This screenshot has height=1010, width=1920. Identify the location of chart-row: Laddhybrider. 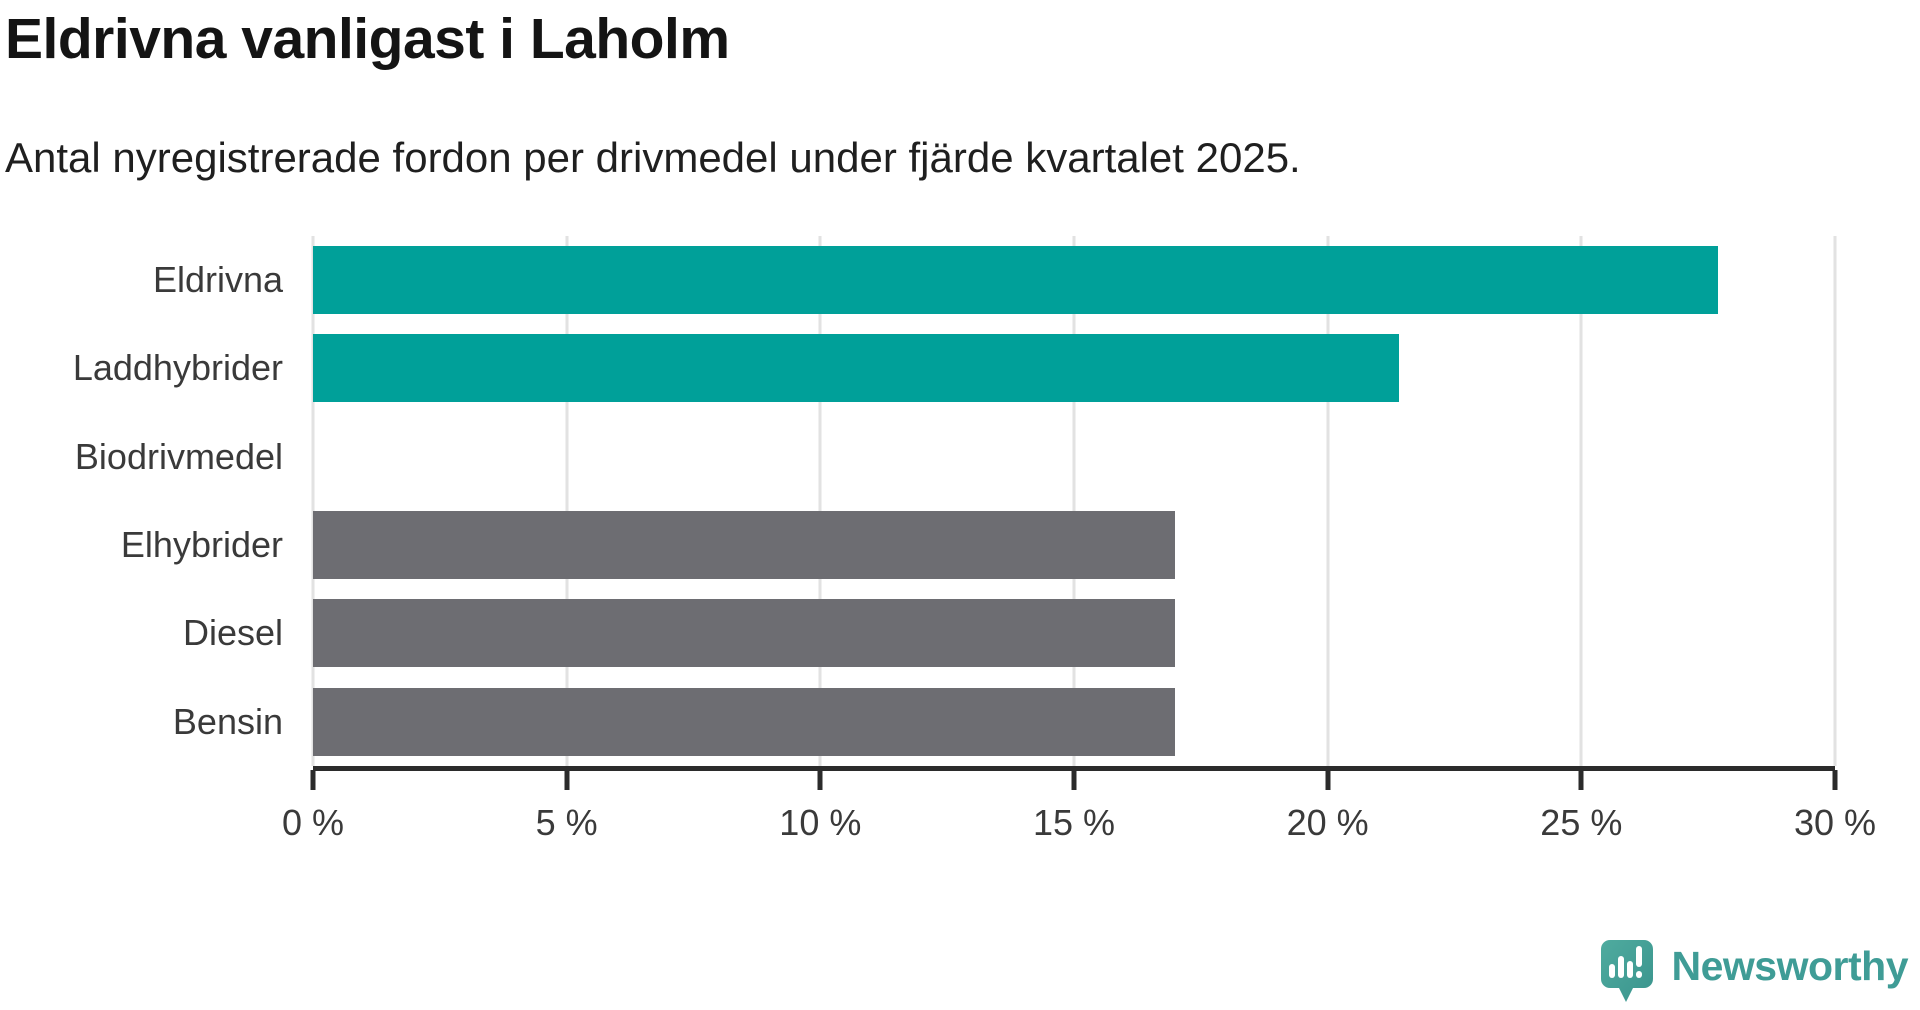
(917, 368).